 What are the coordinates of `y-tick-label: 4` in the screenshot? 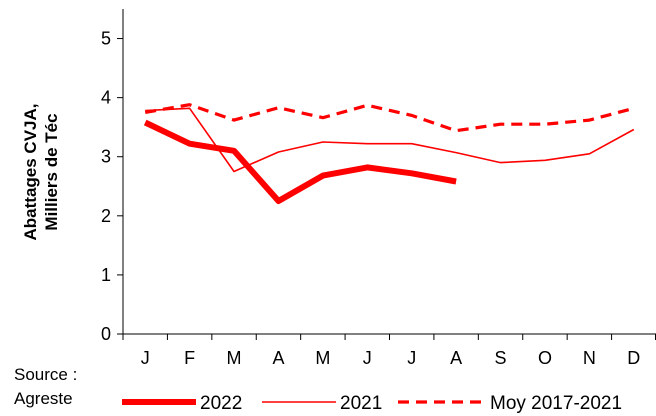 It's located at (106, 98).